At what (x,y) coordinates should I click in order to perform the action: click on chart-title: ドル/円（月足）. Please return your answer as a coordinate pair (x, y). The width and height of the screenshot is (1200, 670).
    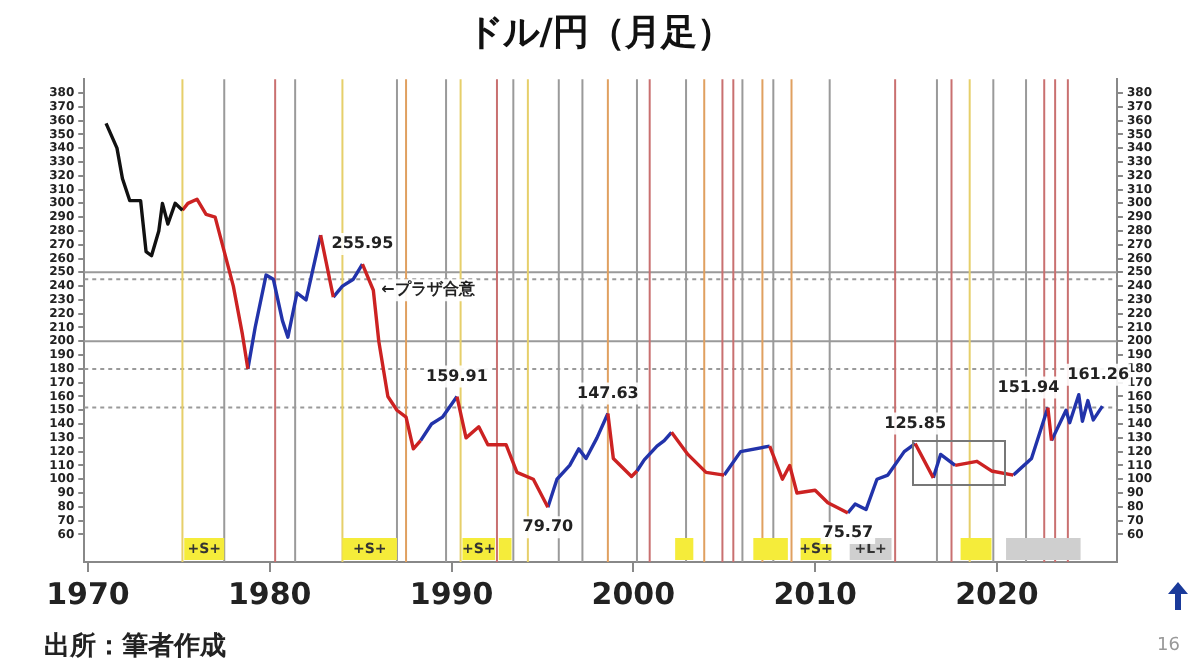
    Looking at the image, I should click on (600, 33).